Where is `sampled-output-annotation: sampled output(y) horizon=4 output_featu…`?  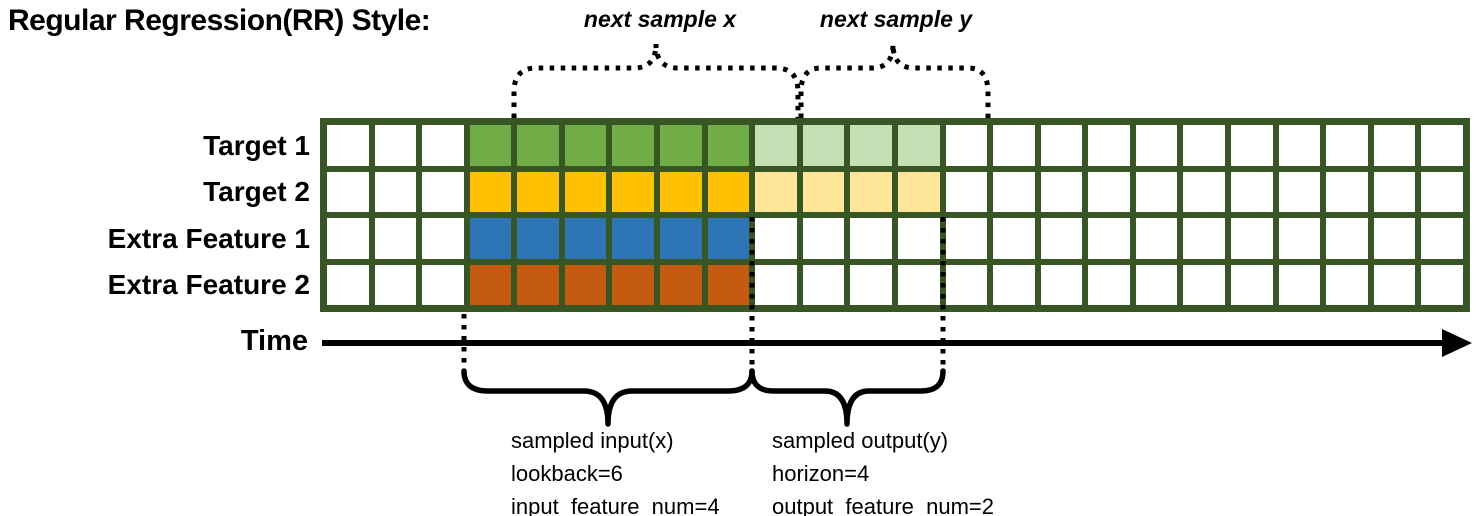 sampled-output-annotation: sampled output(y) horizon=4 output_featu… is located at coordinates (883, 470).